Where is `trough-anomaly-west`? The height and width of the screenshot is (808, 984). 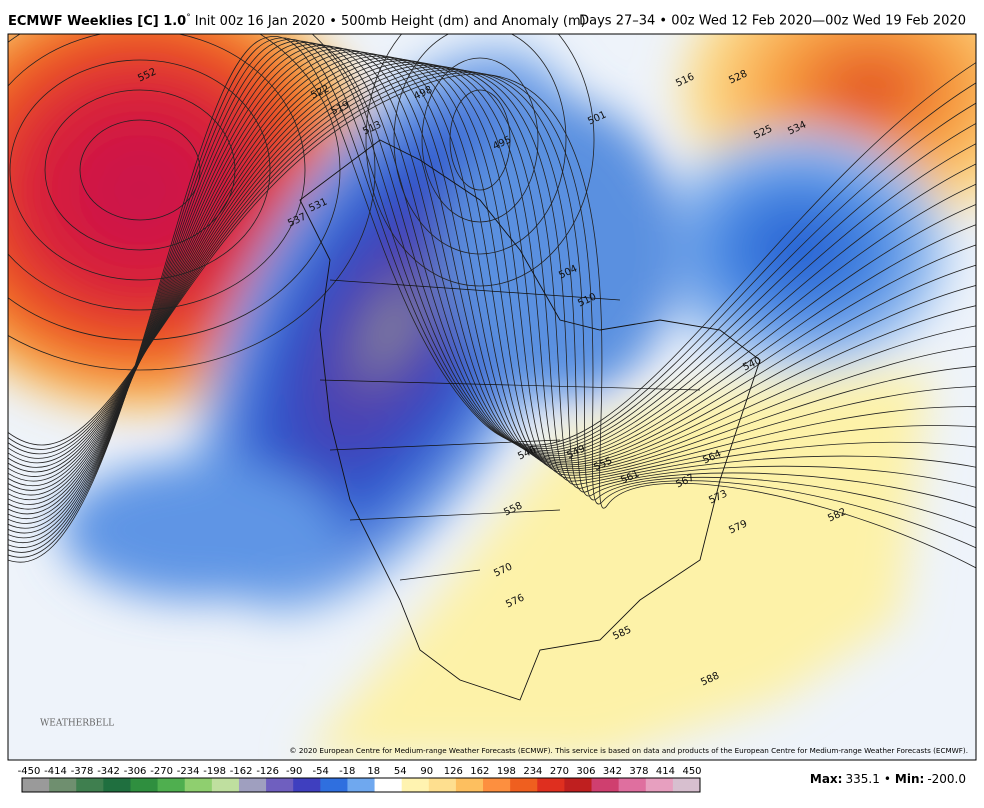 trough-anomaly-west is located at coordinates (200, 530).